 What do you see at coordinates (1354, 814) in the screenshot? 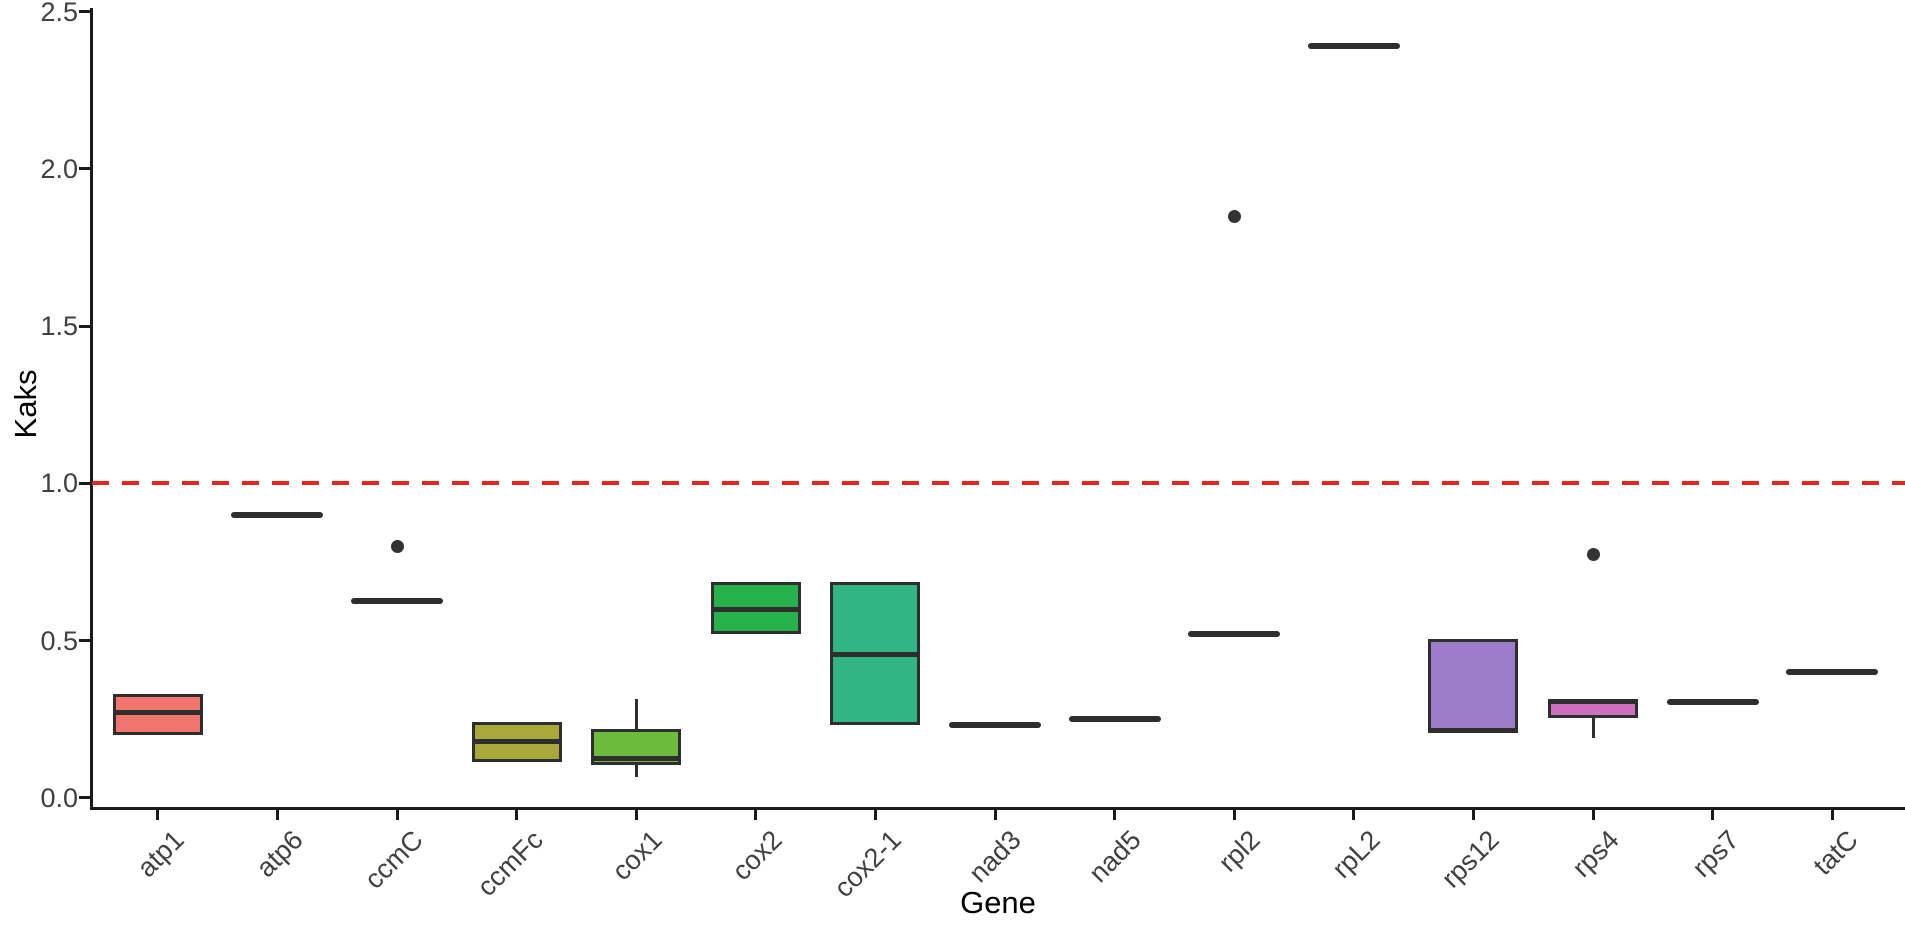
I see `x-tick-mark-rpL2` at bounding box center [1354, 814].